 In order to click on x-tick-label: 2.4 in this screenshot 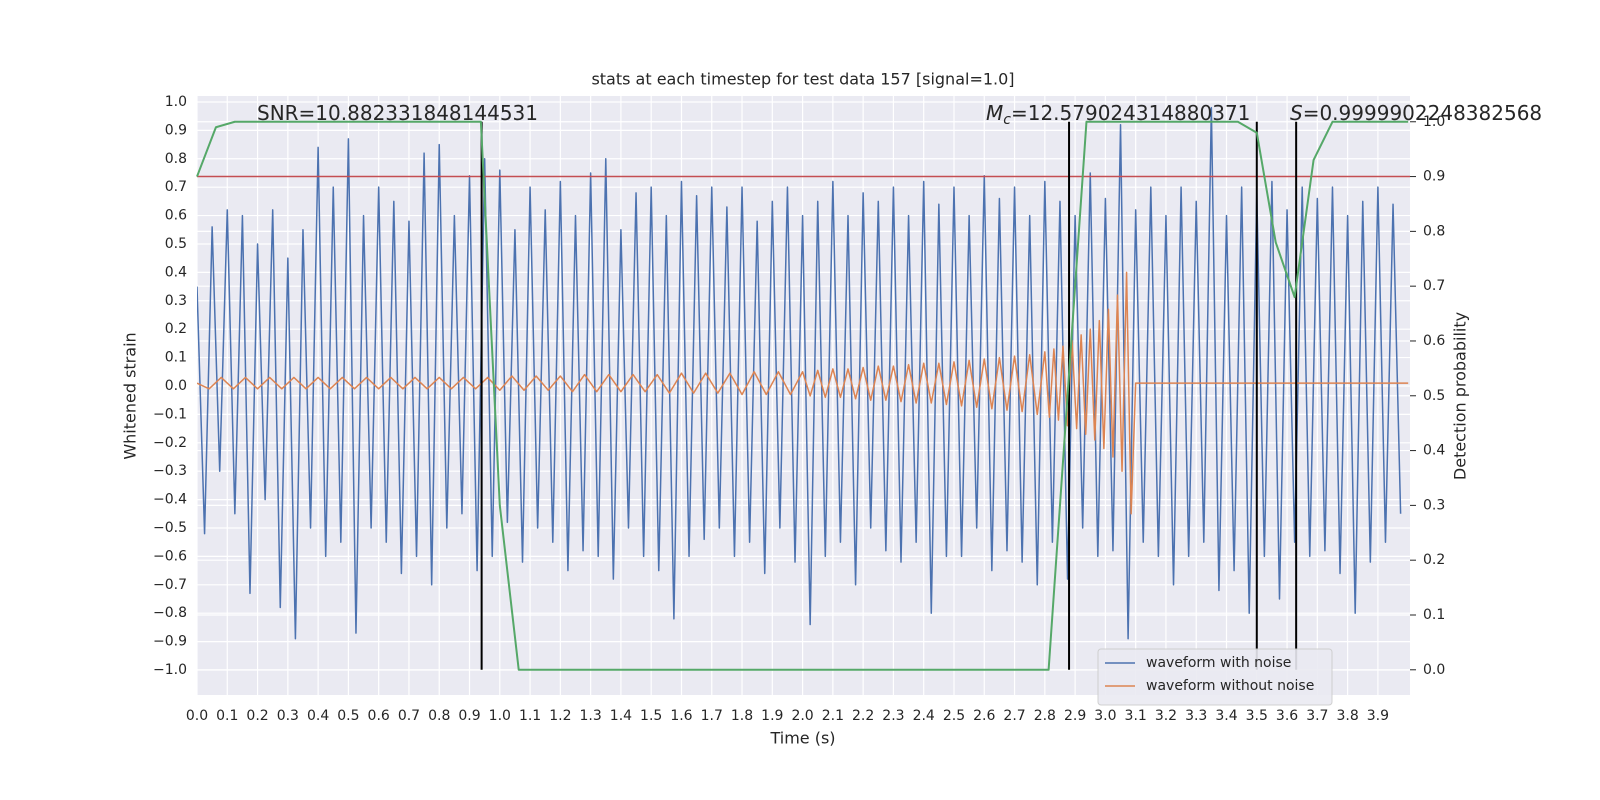, I will do `click(924, 716)`.